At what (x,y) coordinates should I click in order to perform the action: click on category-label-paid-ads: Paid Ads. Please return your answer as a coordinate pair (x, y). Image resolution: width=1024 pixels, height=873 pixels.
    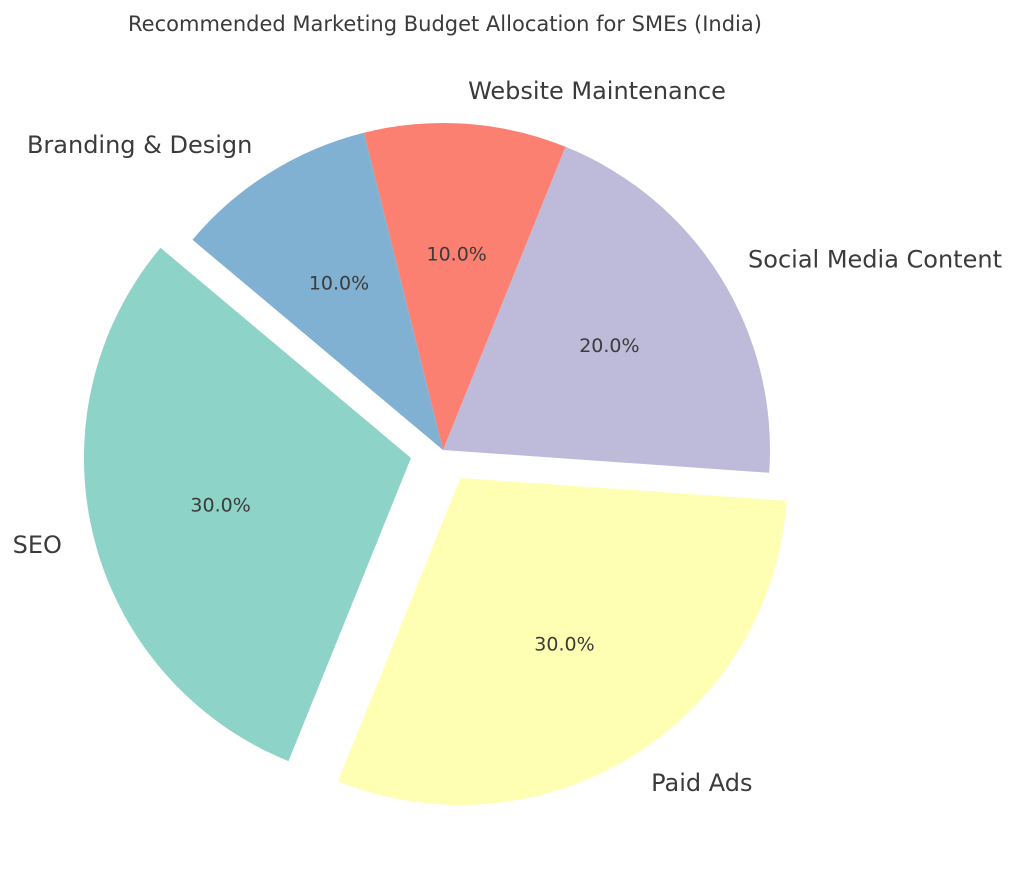
    Looking at the image, I should click on (701, 783).